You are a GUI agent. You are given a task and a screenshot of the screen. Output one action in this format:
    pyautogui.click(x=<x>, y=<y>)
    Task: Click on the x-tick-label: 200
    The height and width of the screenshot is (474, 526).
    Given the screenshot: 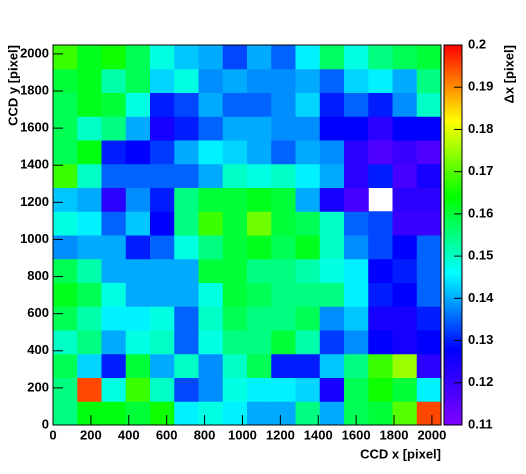 What is the action you would take?
    pyautogui.click(x=91, y=434)
    